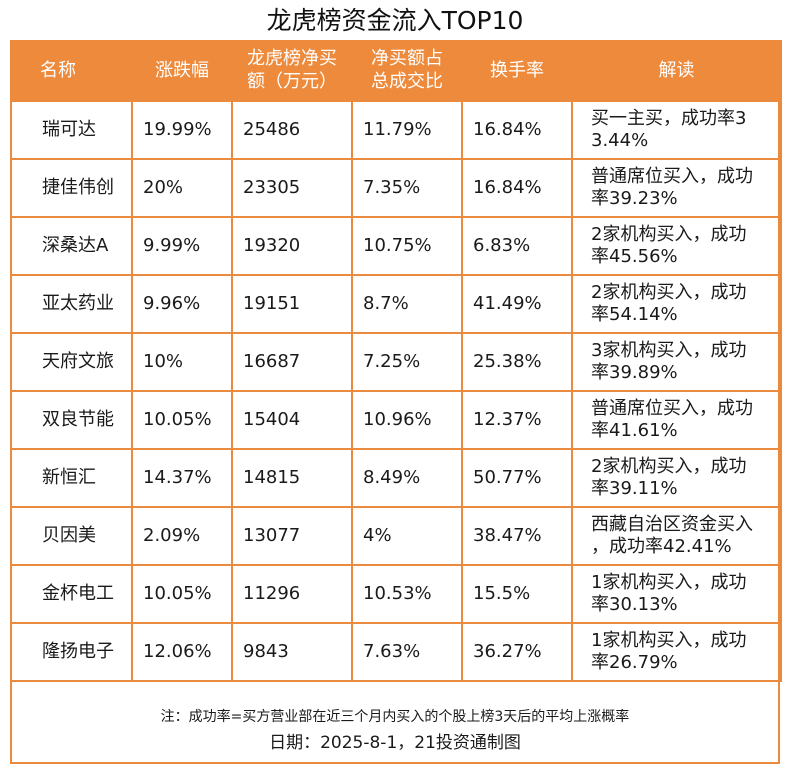  I want to click on ratio-cell: 10.53%, so click(407, 594).